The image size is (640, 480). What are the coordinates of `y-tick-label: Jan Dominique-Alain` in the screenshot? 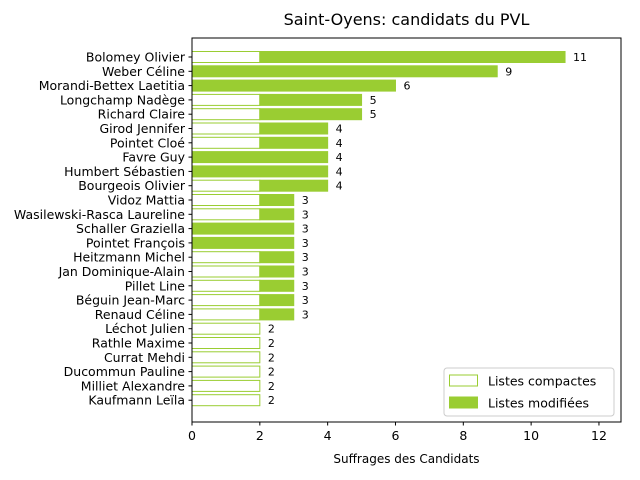 It's located at (121, 271).